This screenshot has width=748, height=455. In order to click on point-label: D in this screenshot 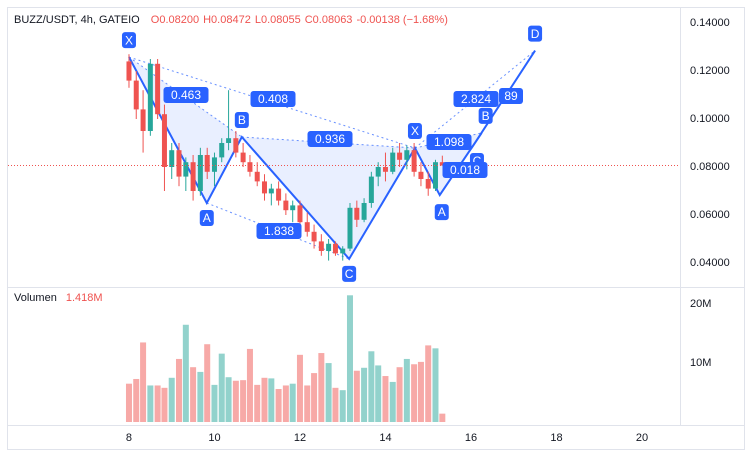, I will do `click(535, 33)`.